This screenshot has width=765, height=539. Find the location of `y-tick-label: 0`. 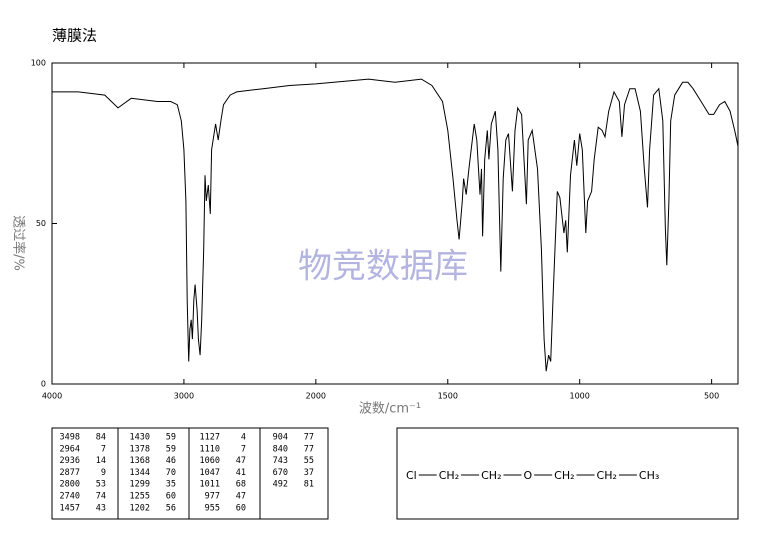

y-tick-label: 0 is located at coordinates (43, 384).